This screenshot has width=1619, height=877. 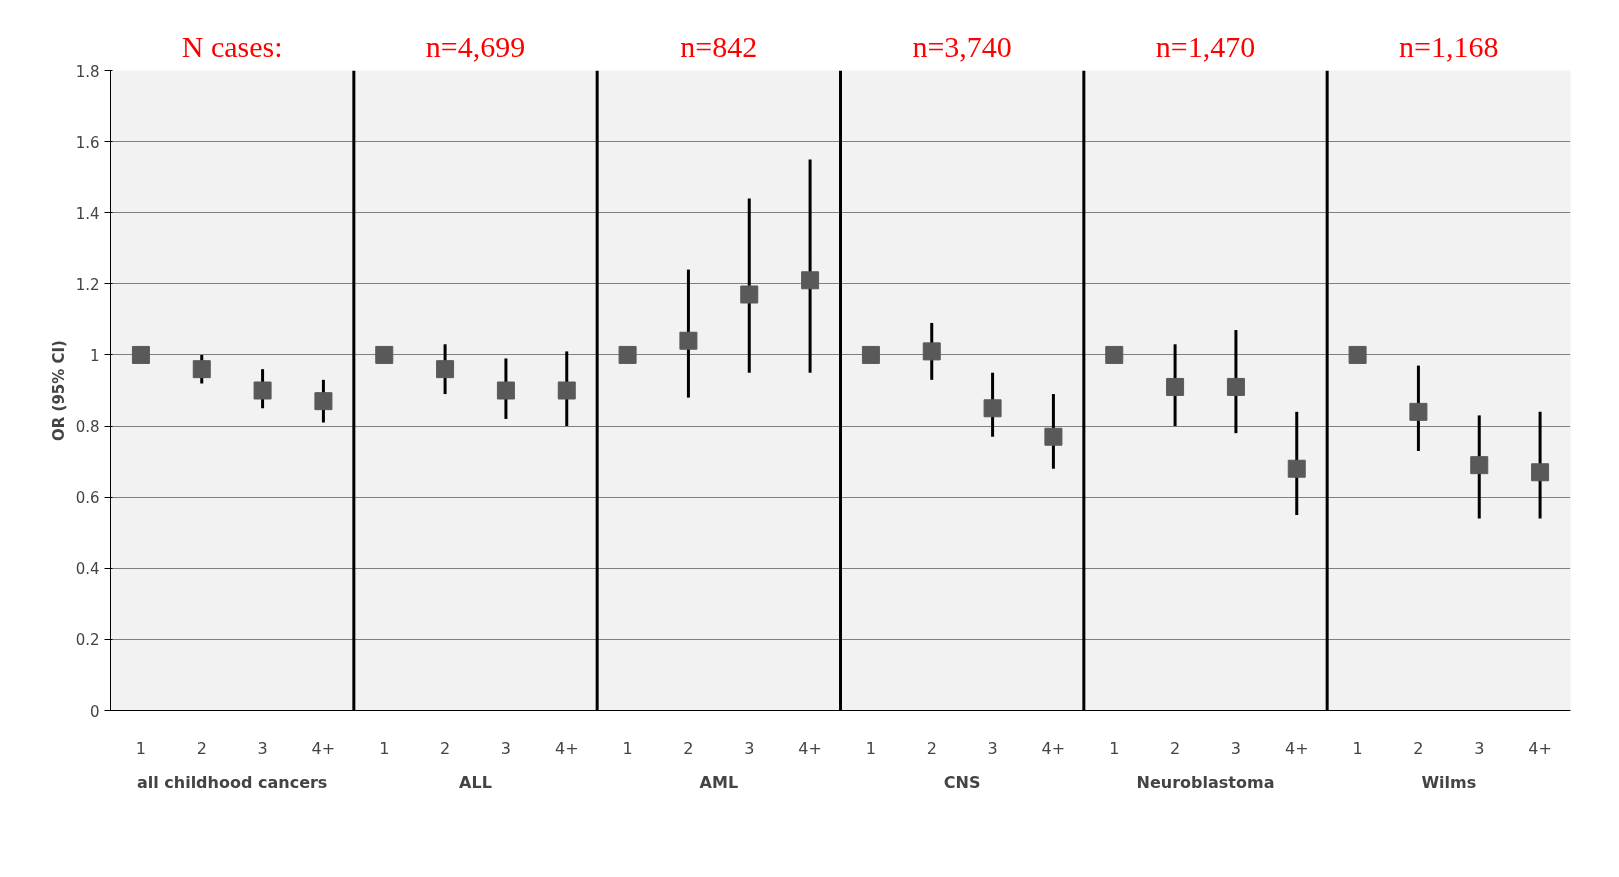 I want to click on y-tick-label: 1, so click(x=94, y=355).